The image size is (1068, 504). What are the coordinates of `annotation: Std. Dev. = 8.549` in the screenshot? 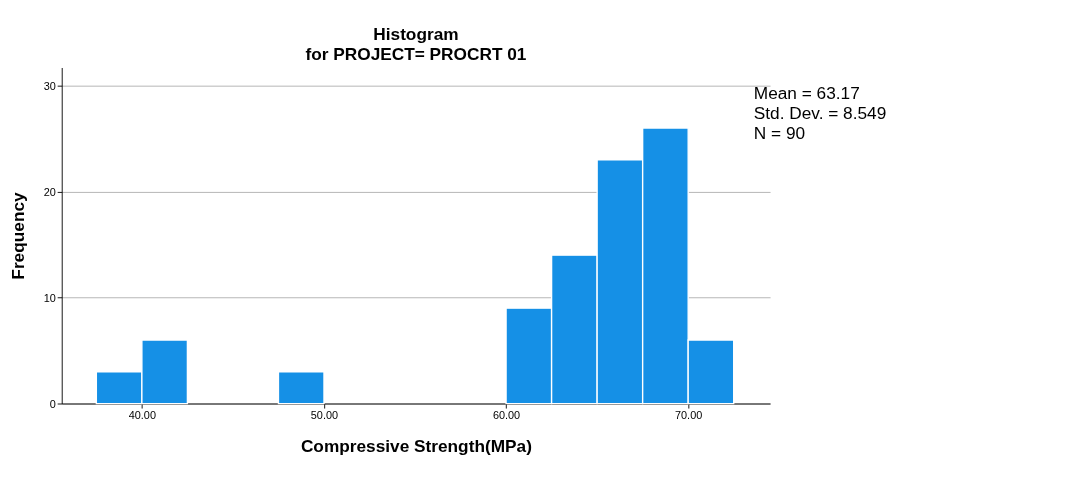 It's located at (820, 113).